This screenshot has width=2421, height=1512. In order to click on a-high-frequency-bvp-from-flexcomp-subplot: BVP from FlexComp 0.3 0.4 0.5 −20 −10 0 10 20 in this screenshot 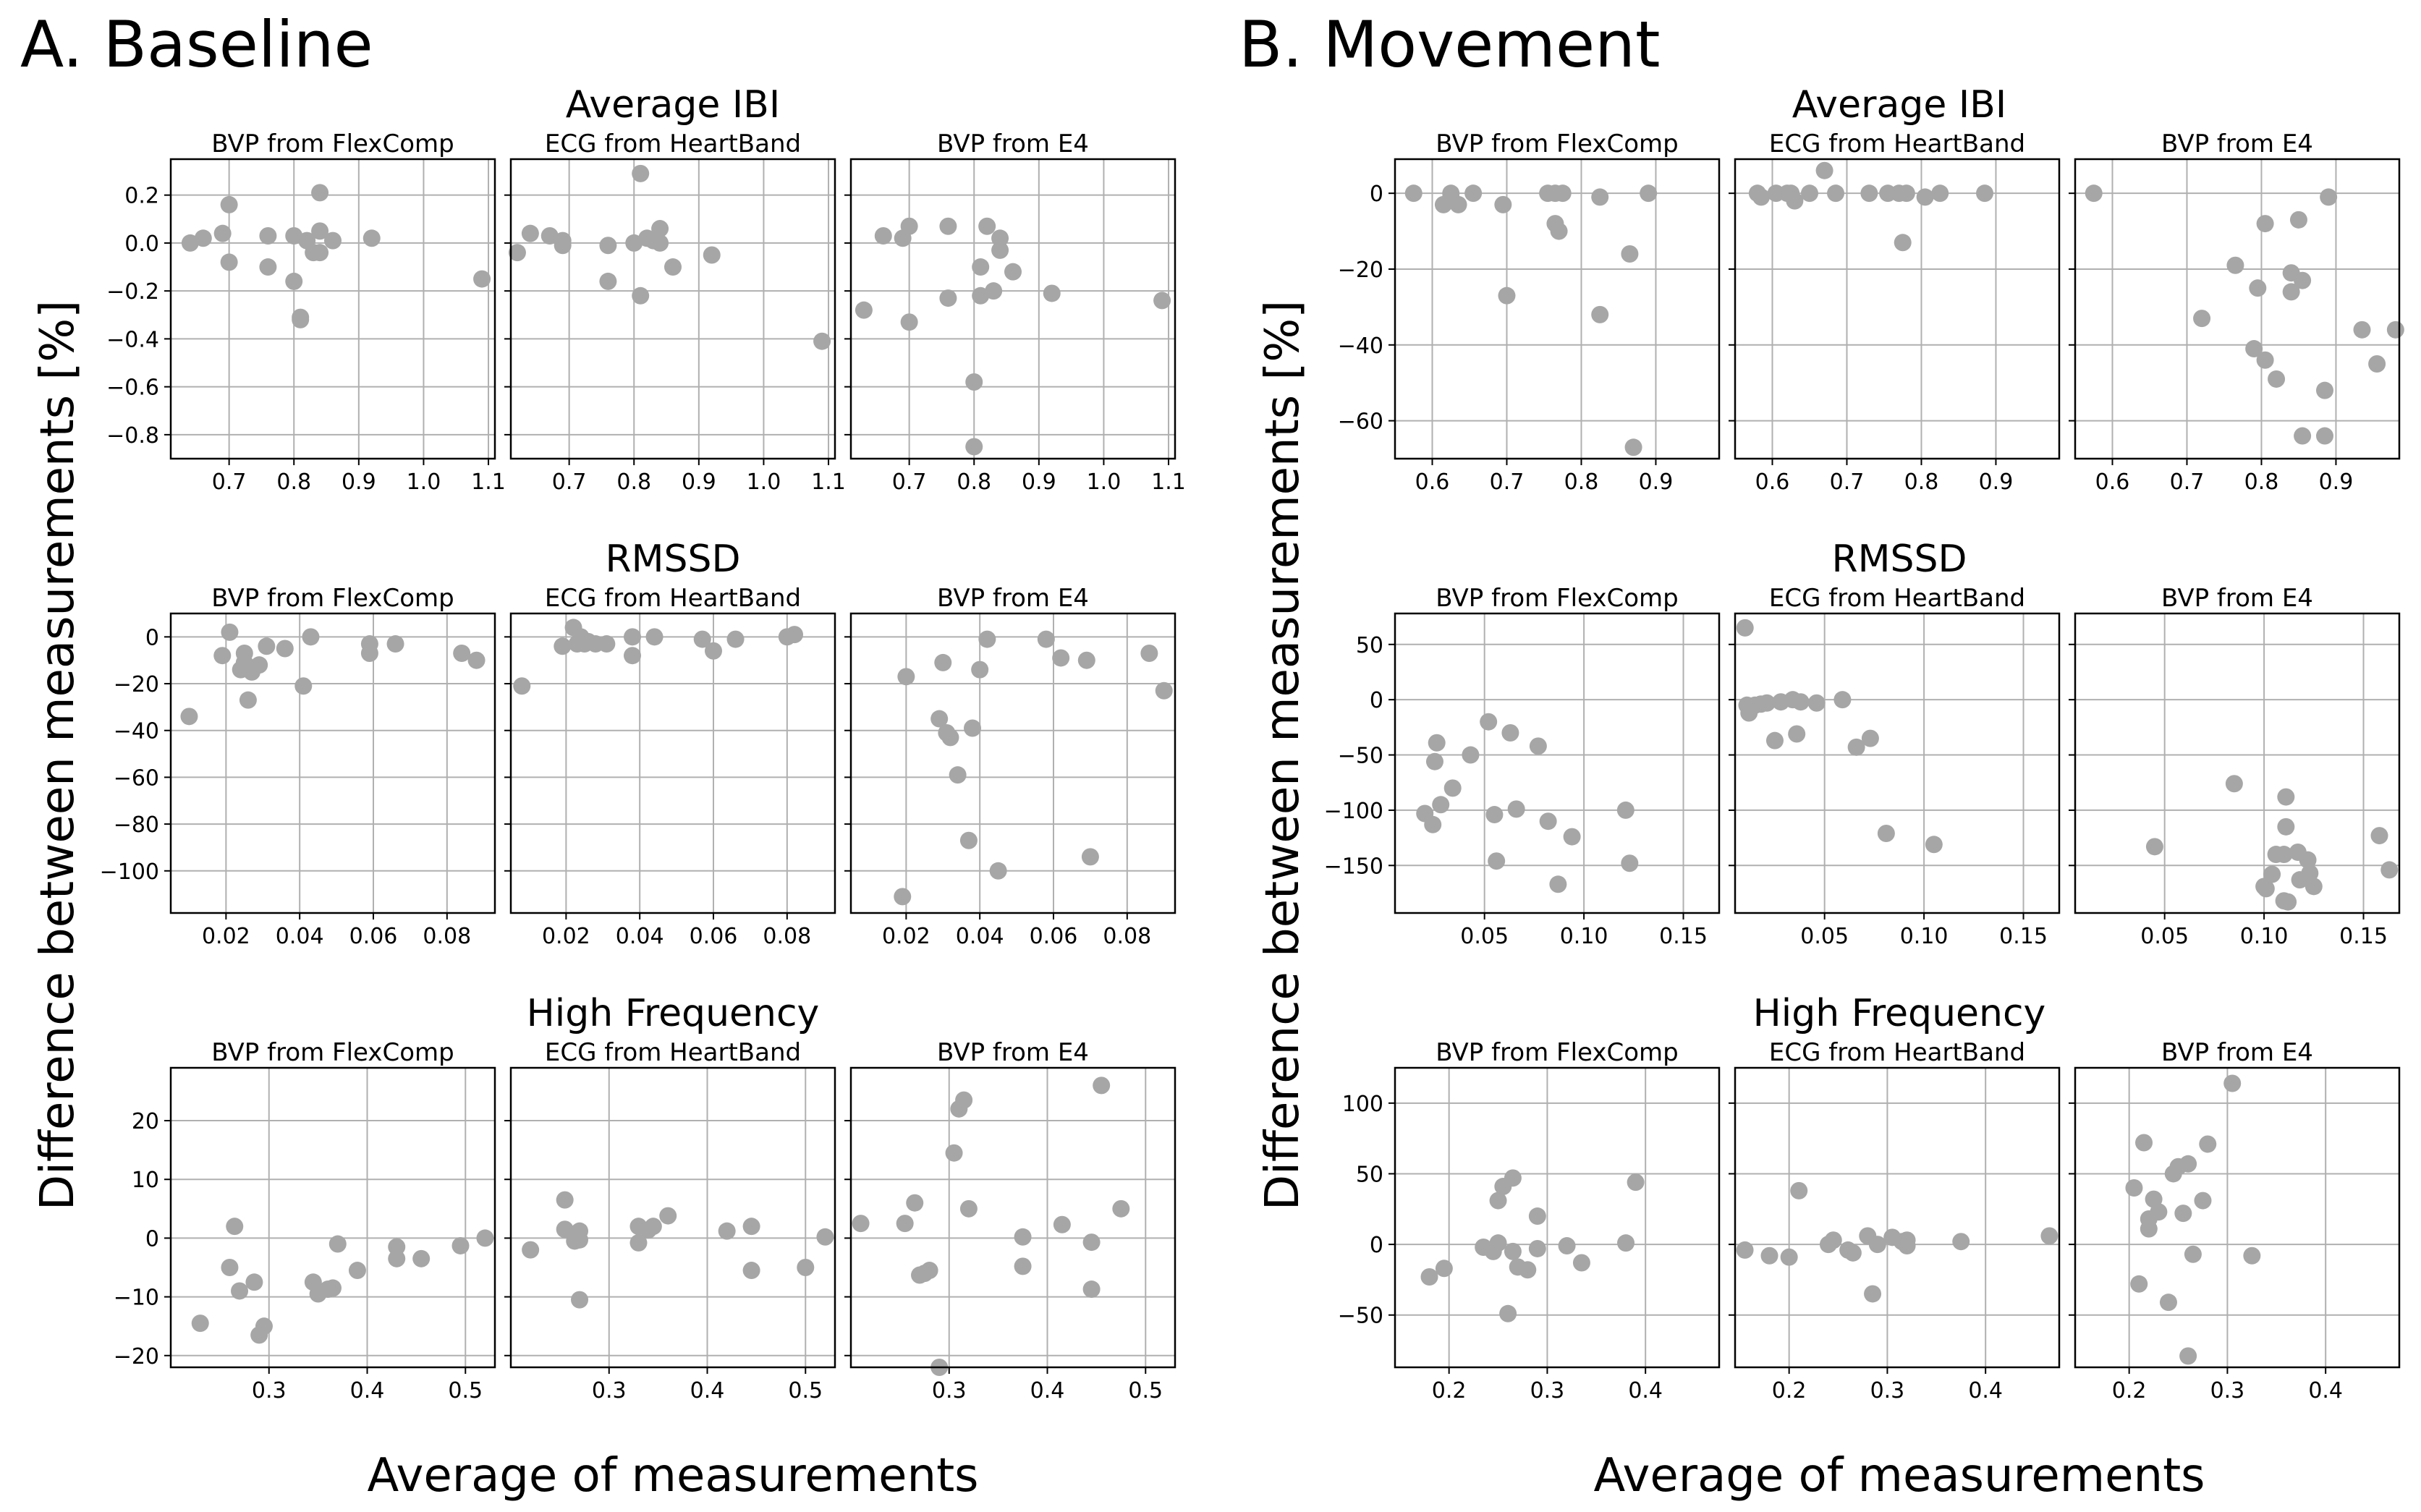, I will do `click(305, 1220)`.